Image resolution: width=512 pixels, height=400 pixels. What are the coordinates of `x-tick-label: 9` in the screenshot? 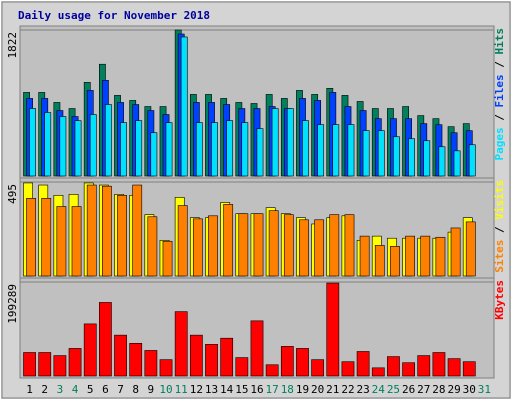 It's located at (151, 389).